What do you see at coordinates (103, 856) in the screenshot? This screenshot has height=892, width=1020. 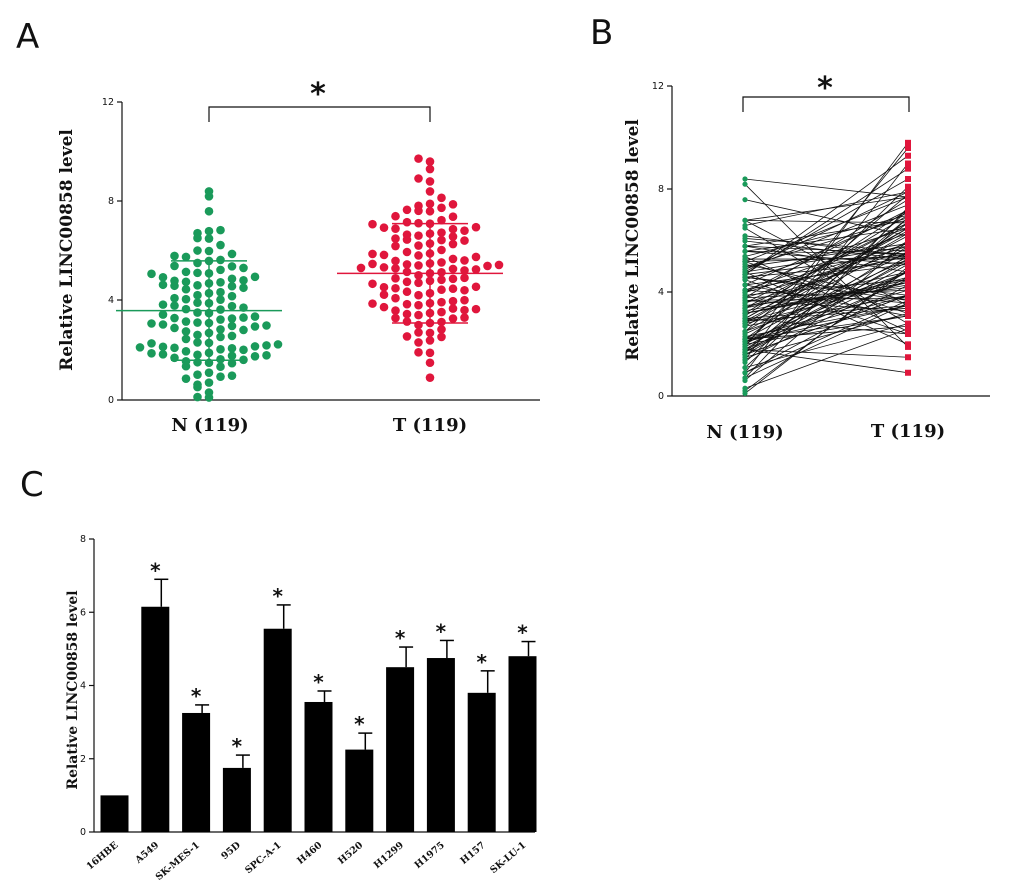 I see `panel-c-category-label: 16HBE` at bounding box center [103, 856].